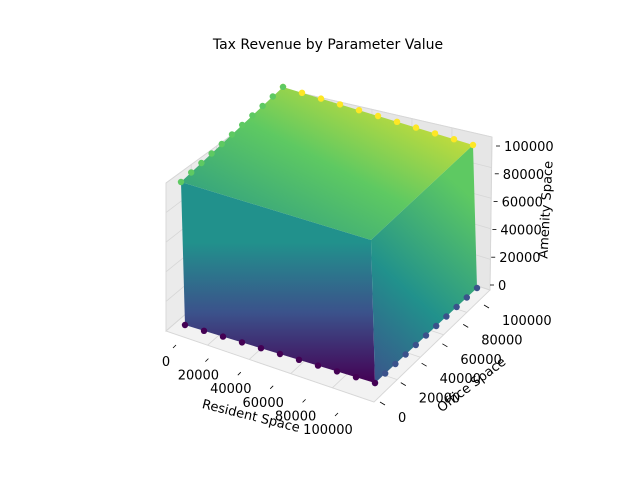 The height and width of the screenshot is (480, 640). I want to click on x-tick-label: 20000, so click(198, 376).